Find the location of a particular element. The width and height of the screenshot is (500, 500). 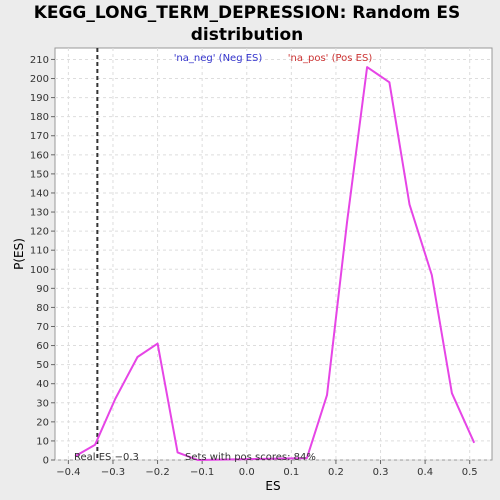

y-tick-label: 200 is located at coordinates (39, 79).